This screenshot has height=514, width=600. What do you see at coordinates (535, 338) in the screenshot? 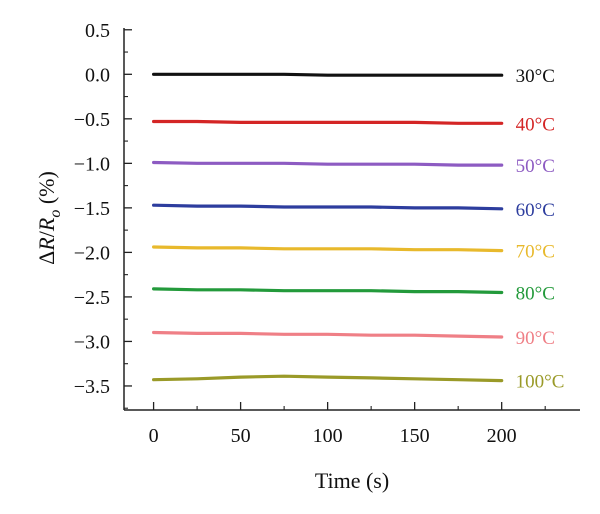
I see `series-label: 90°C` at bounding box center [535, 338].